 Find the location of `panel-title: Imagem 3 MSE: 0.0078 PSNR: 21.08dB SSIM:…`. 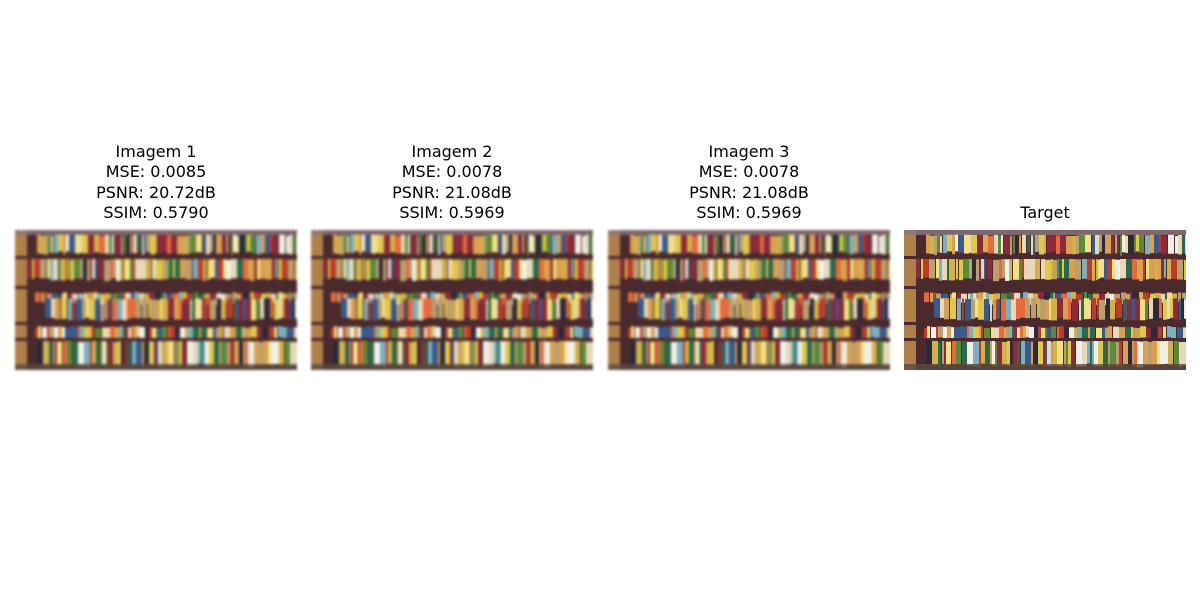

panel-title: Imagem 3 MSE: 0.0078 PSNR: 21.08dB SSIM:… is located at coordinates (749, 183).